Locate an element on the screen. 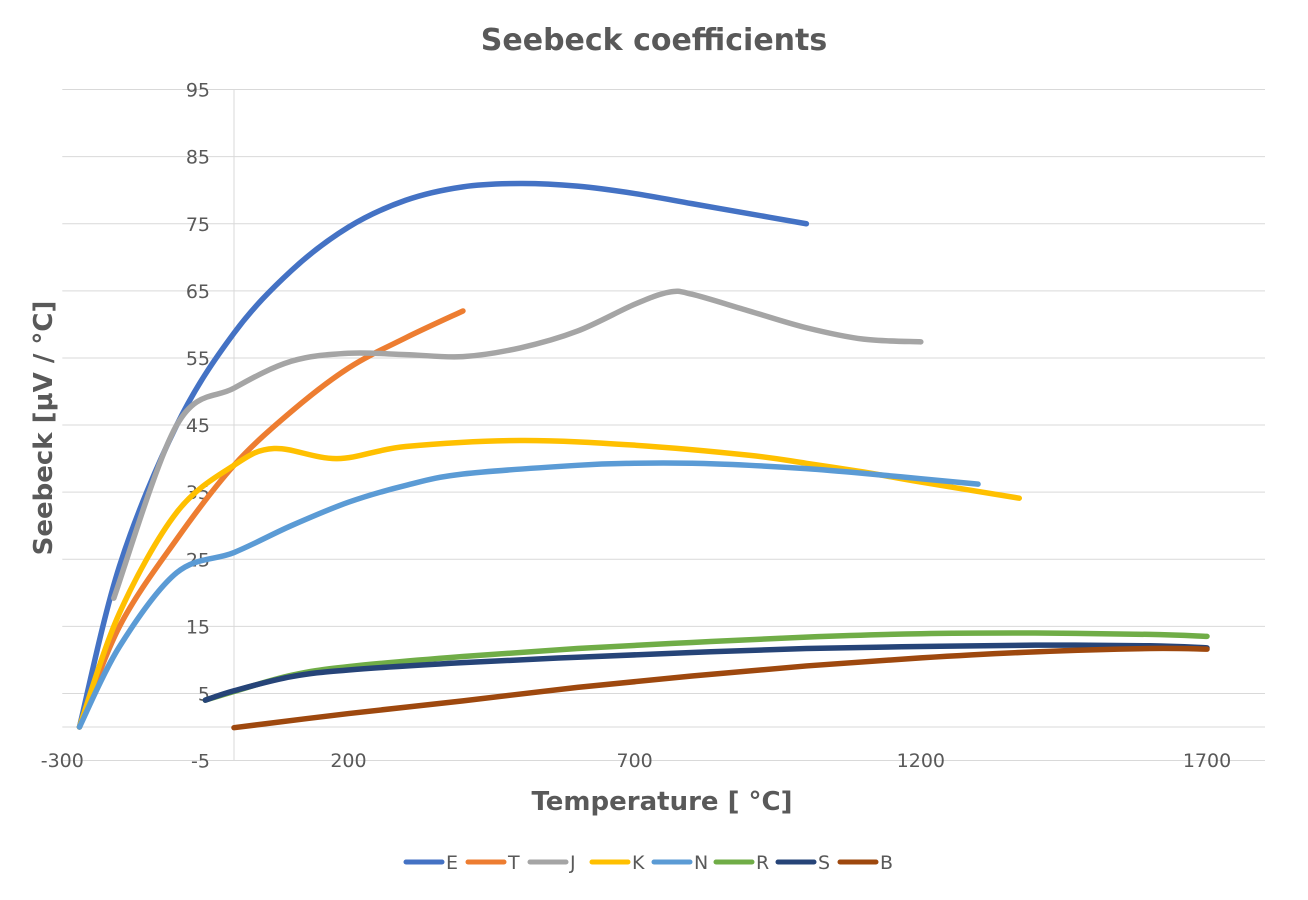 Image resolution: width=1308 pixels, height=900 pixels. legend-item-T: T is located at coordinates (492, 863).